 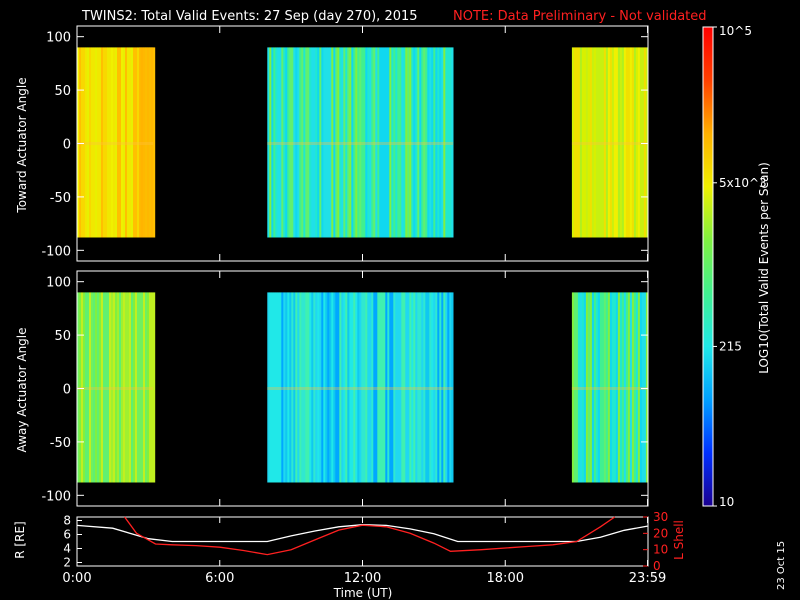 I want to click on orbit-right-tick-label: 10, so click(x=660, y=550).